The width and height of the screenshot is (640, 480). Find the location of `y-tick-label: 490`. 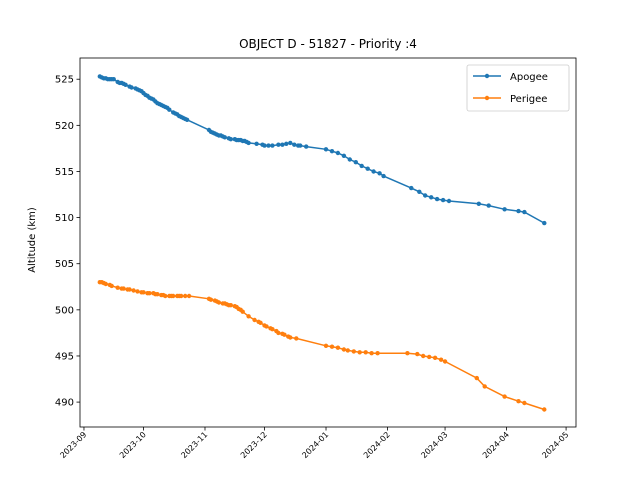

y-tick-label: 490 is located at coordinates (64, 403).